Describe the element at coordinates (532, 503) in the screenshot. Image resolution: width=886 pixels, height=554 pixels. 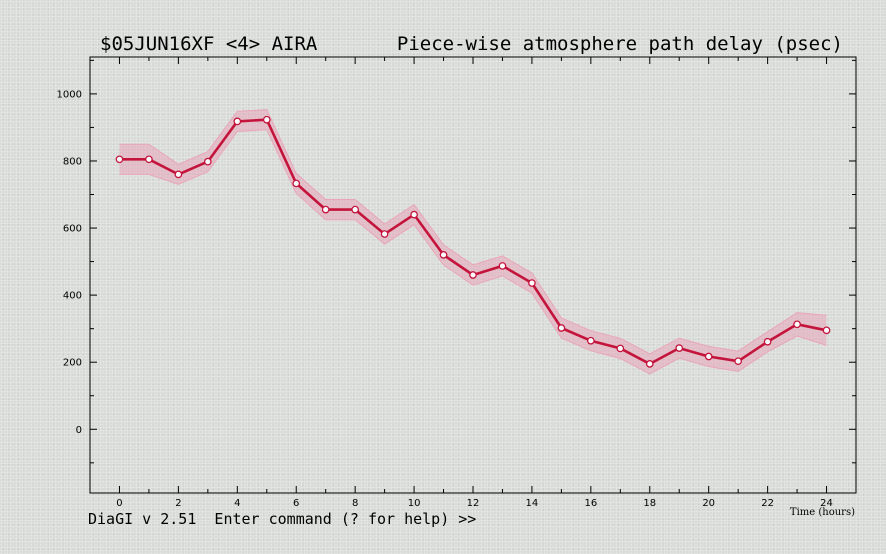
I see `x-tick-label: 14` at that location.